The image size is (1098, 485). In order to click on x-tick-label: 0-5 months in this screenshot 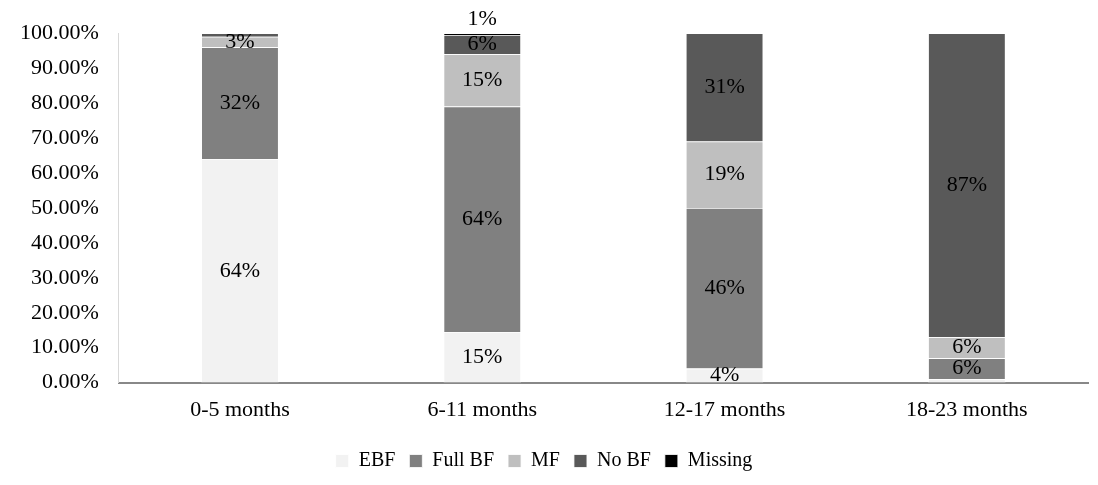, I will do `click(240, 408)`.